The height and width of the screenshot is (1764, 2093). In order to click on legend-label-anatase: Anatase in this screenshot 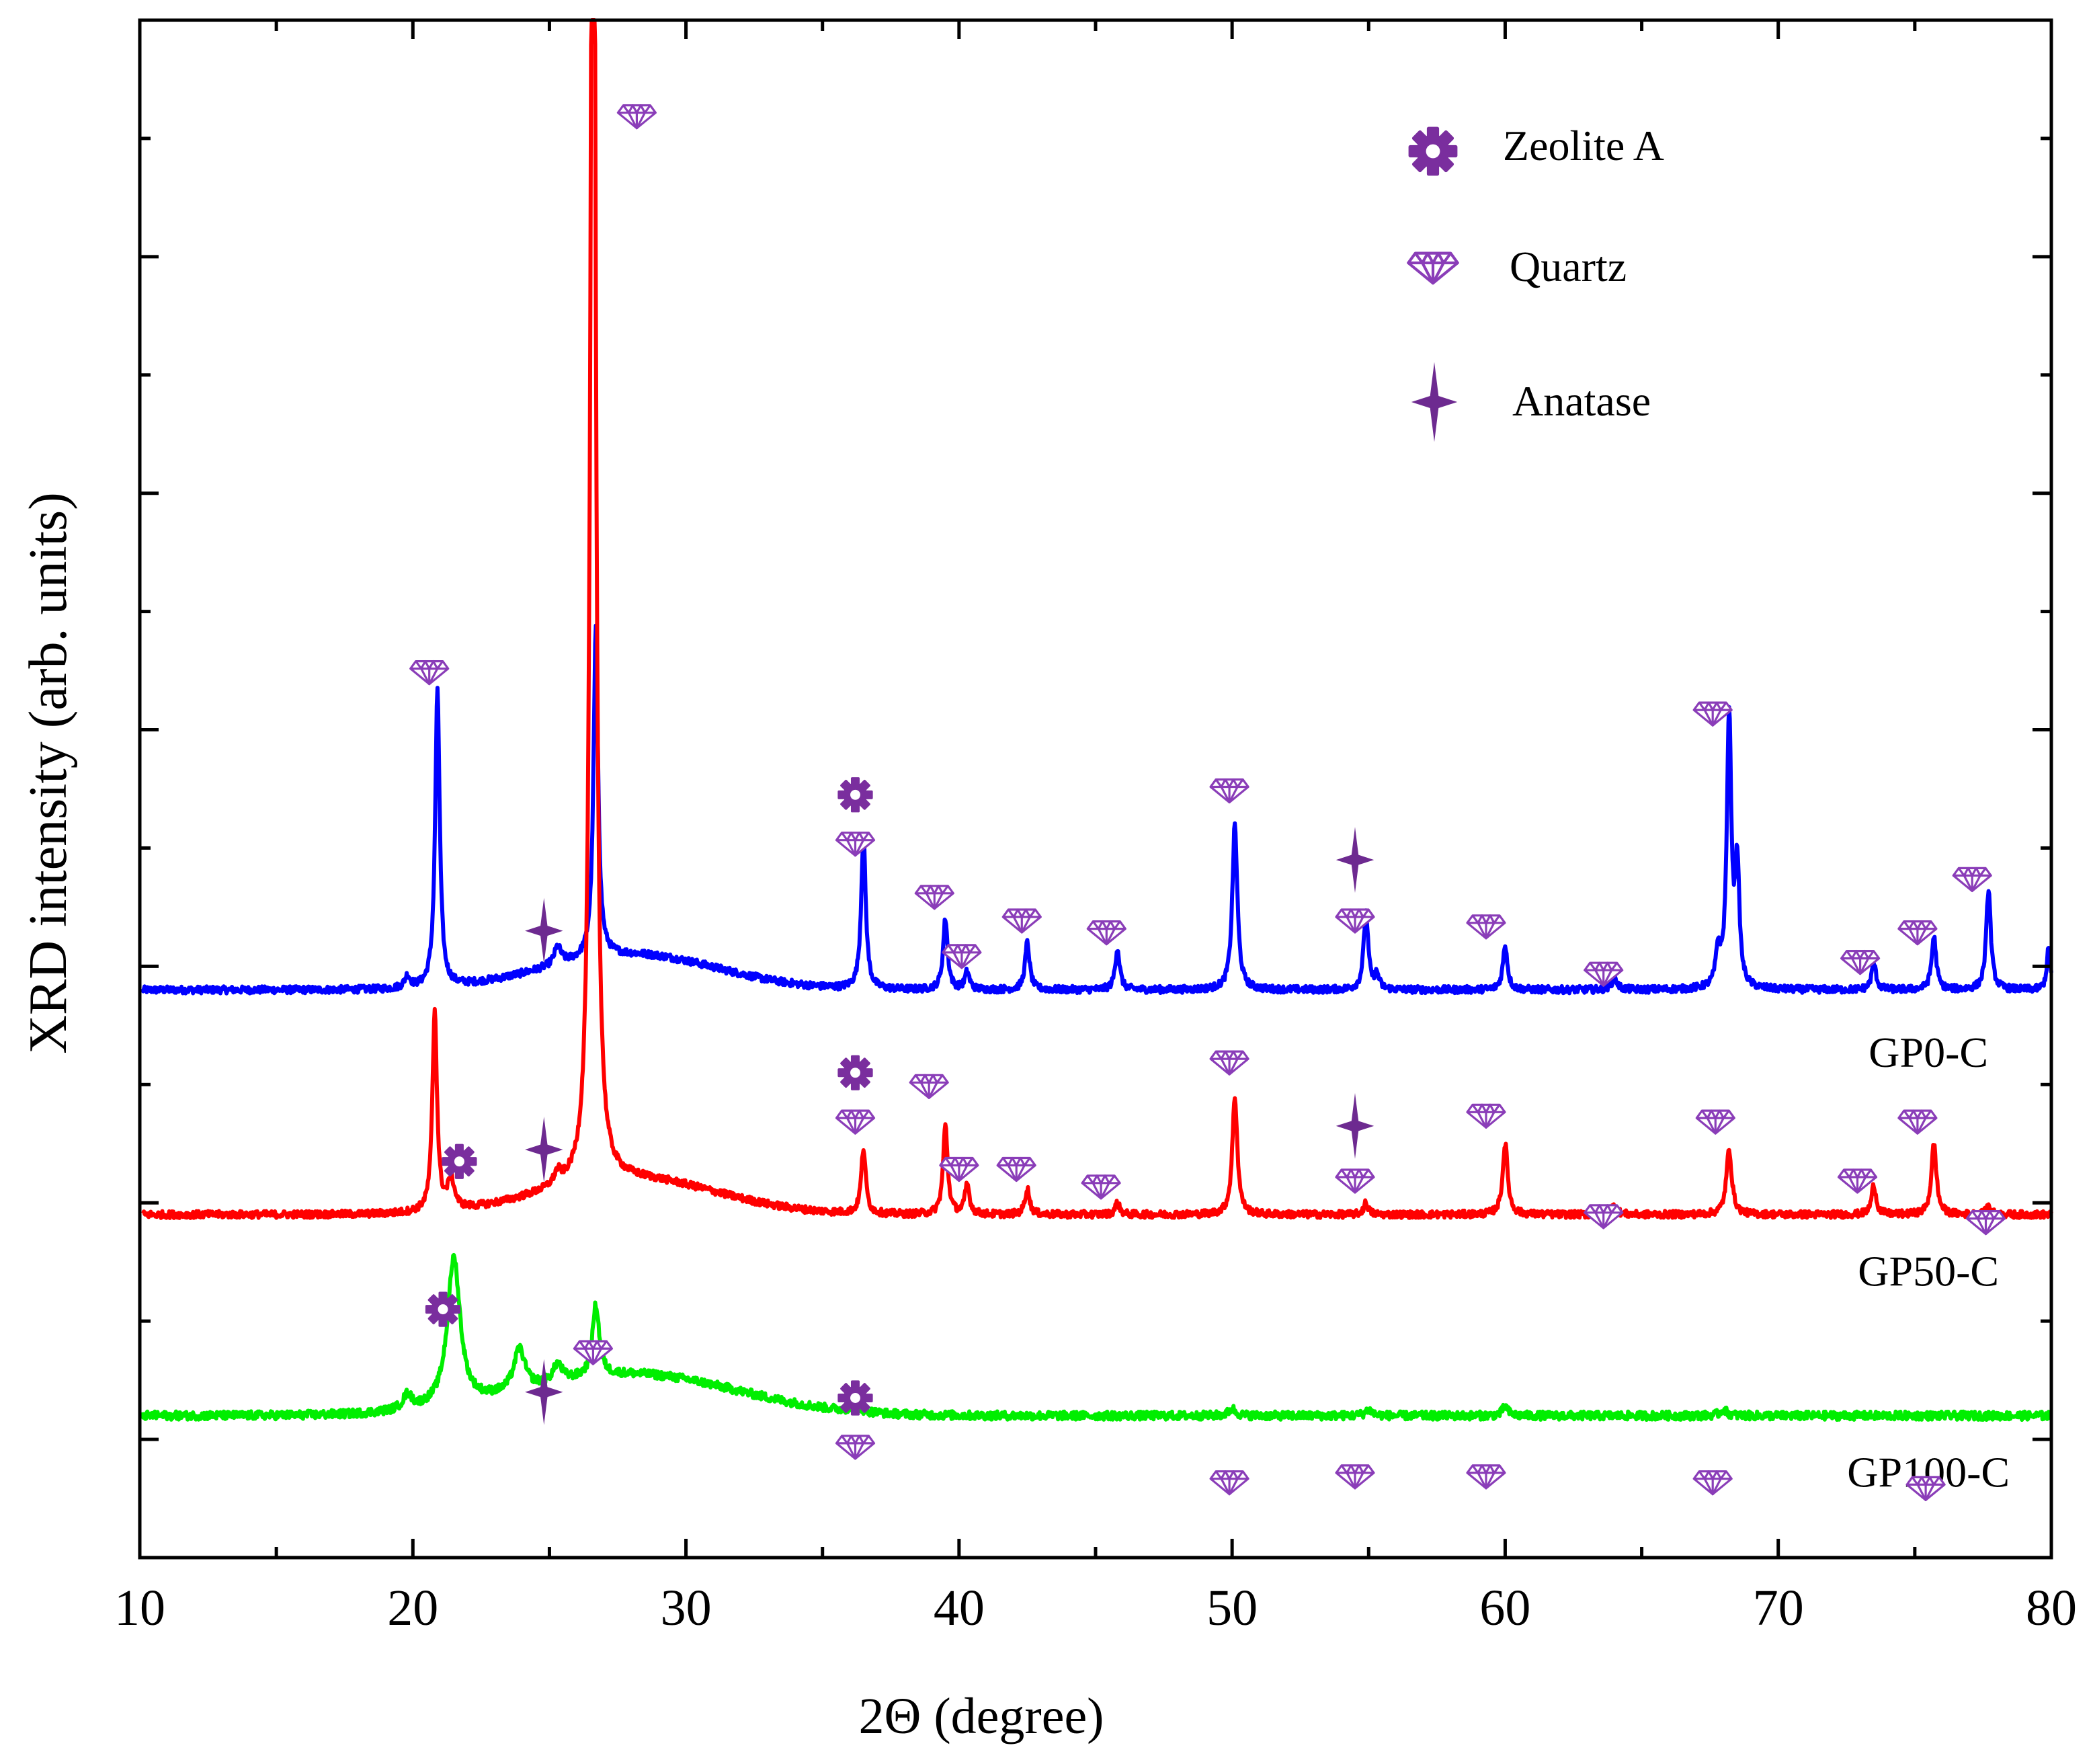, I will do `click(1581, 401)`.